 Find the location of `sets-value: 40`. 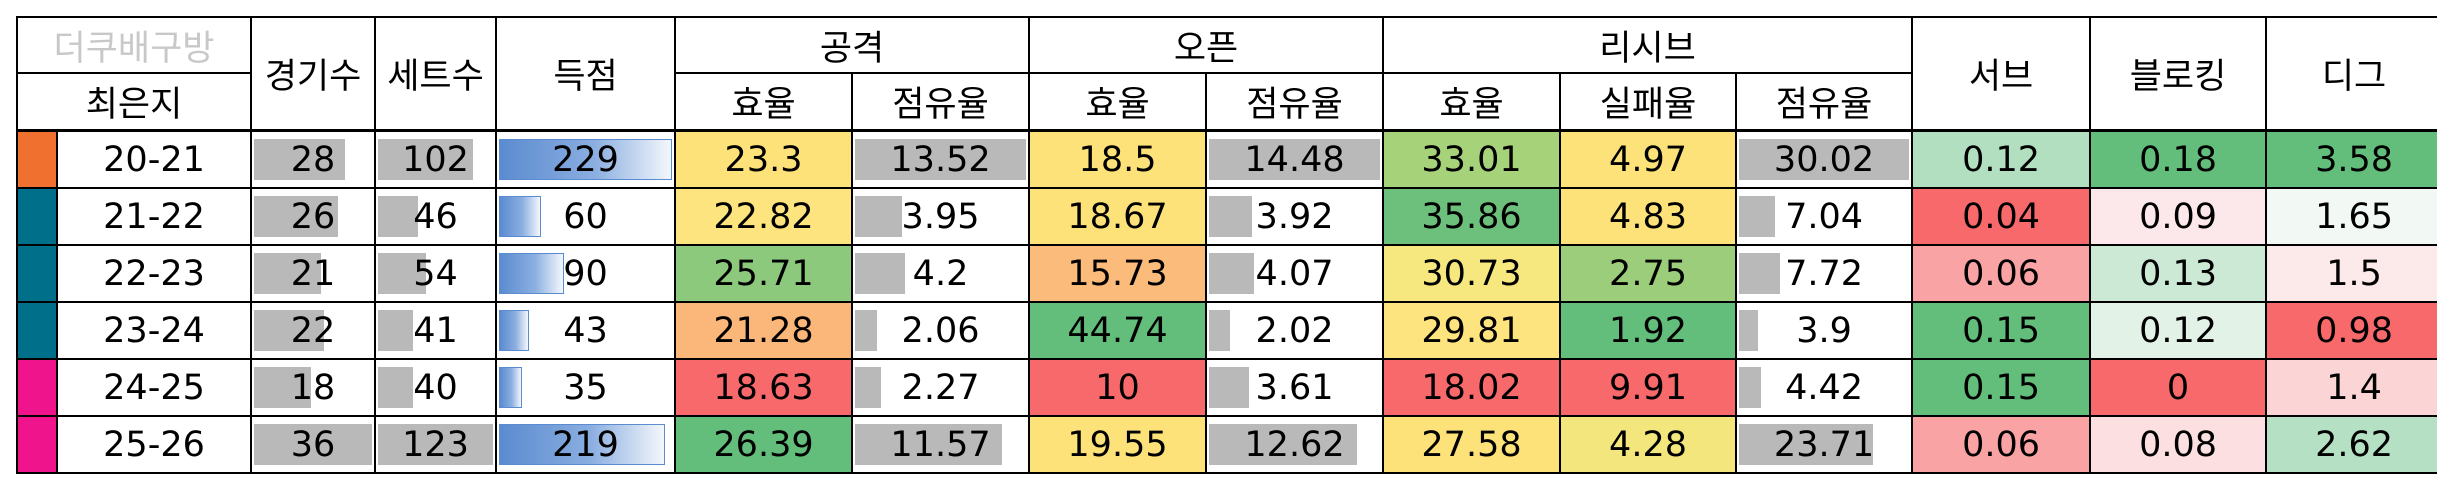

sets-value: 40 is located at coordinates (435, 387).